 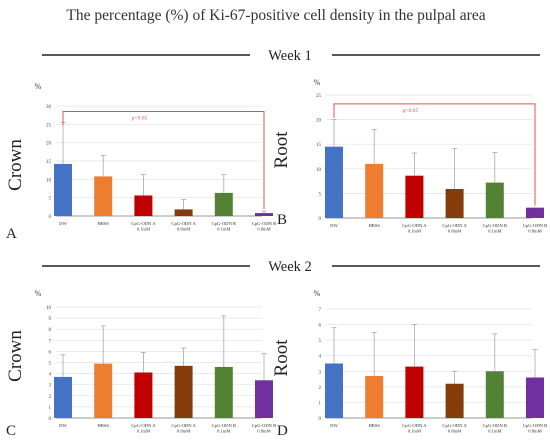 I want to click on panel-c-category-label: CpG-ODN A 0.1mM, so click(x=143, y=428).